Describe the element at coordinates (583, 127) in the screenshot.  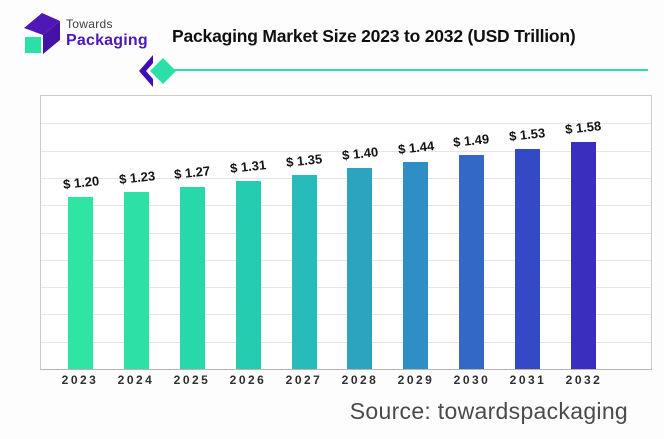
I see `bar-value-label: $ 1.58` at that location.